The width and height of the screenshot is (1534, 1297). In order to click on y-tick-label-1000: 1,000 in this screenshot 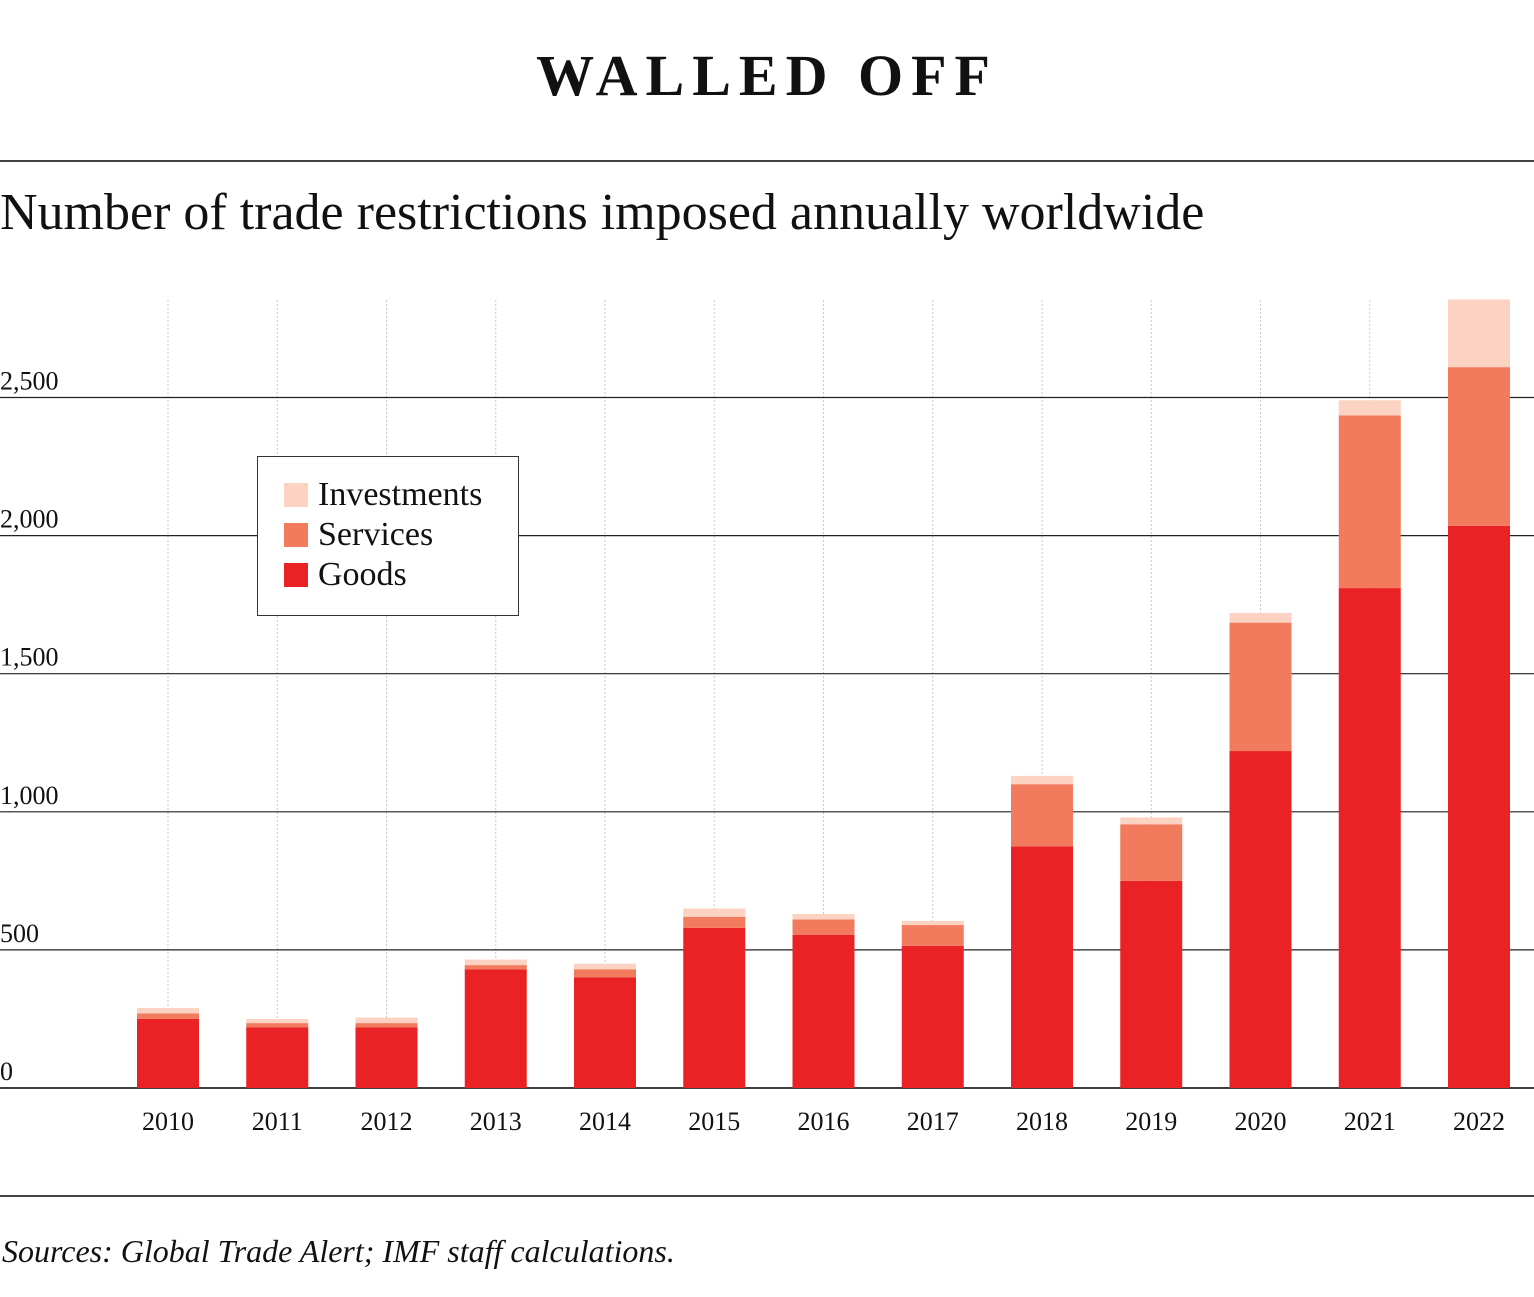, I will do `click(29, 795)`.